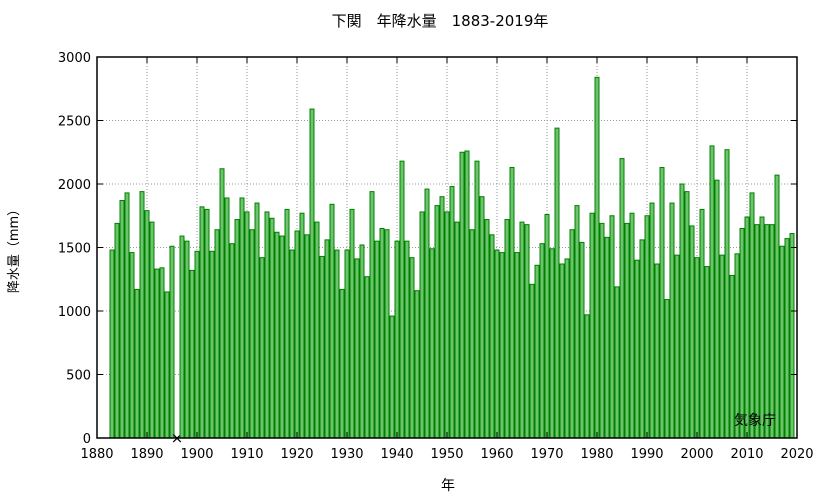 This screenshot has width=833, height=502. I want to click on bar-1936, so click(377, 339).